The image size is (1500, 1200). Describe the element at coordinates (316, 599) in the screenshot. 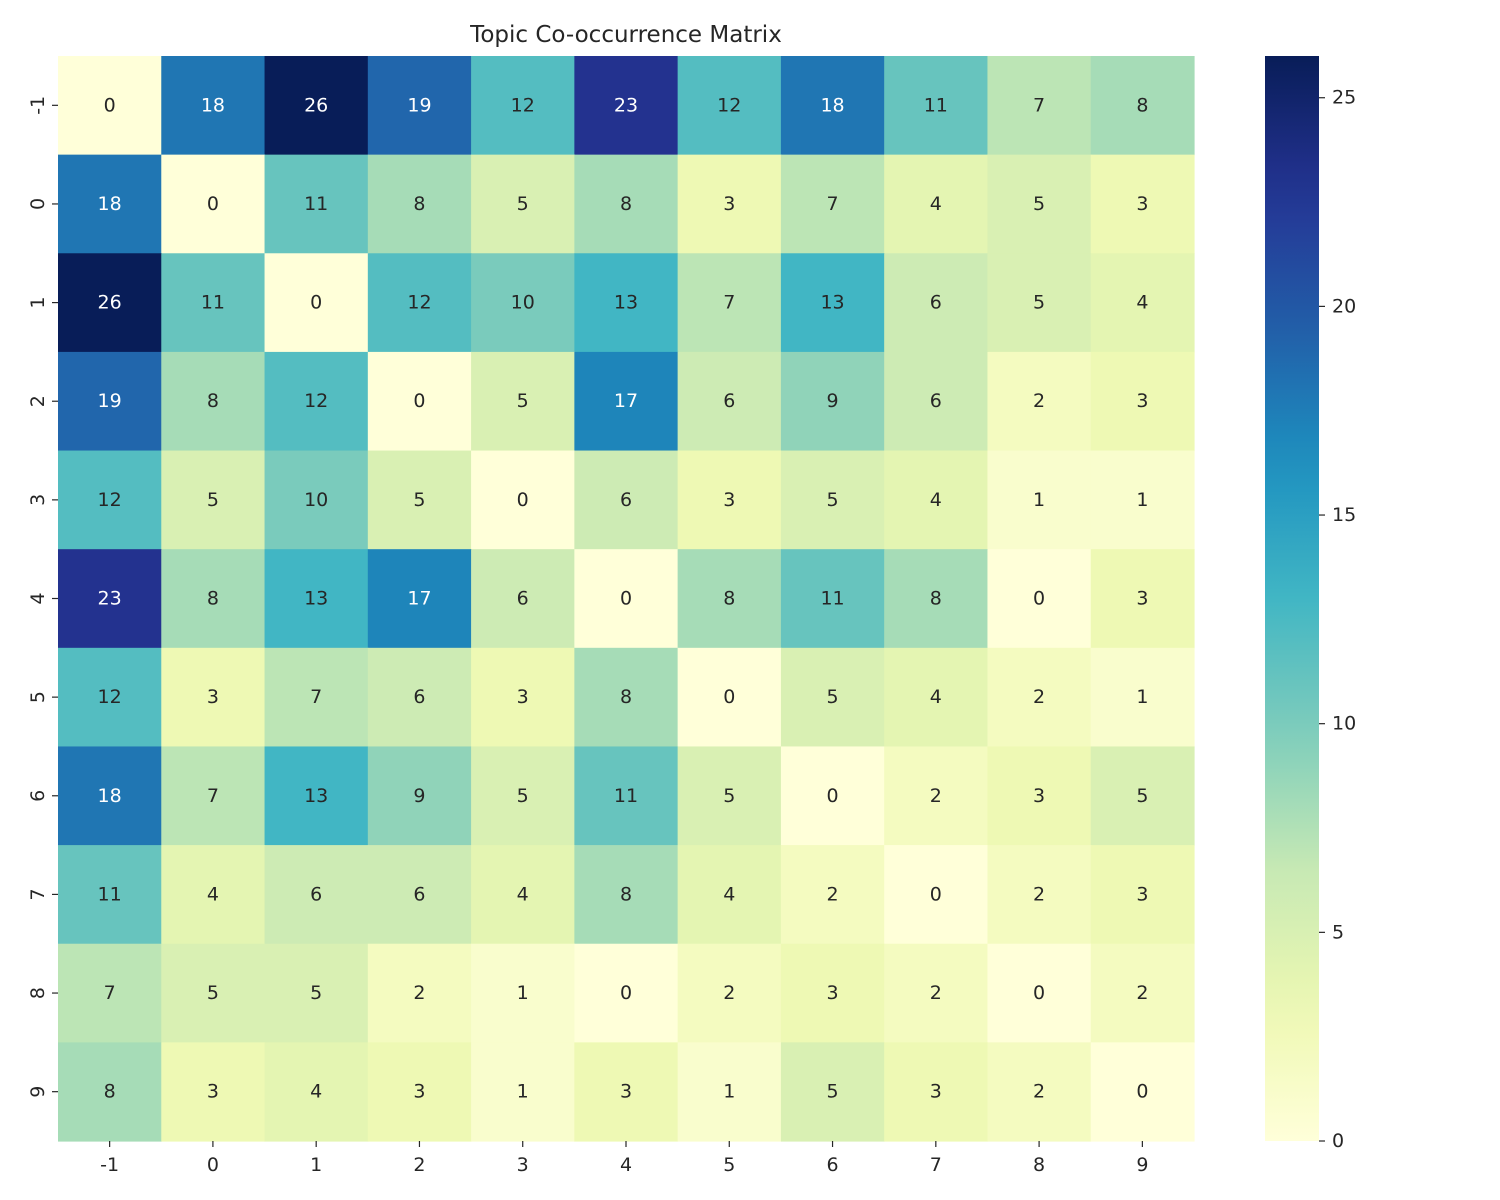

I see `cell-value-label: 13` at that location.